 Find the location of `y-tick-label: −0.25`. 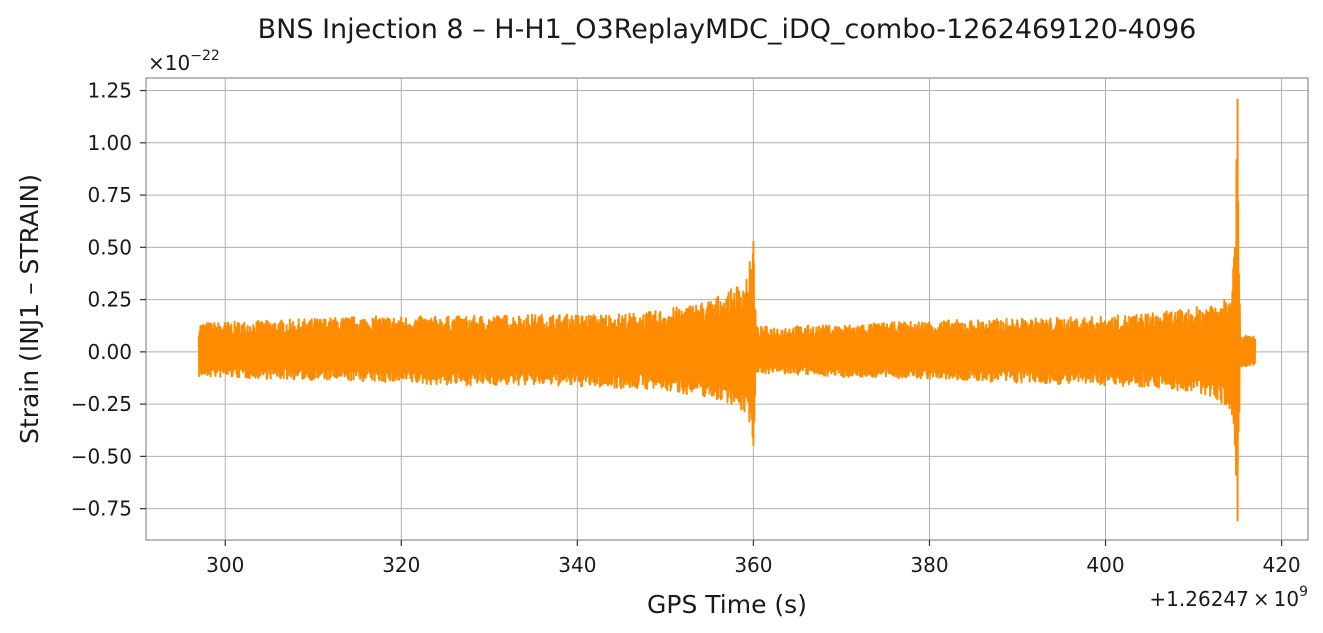

y-tick-label: −0.25 is located at coordinates (101, 404).